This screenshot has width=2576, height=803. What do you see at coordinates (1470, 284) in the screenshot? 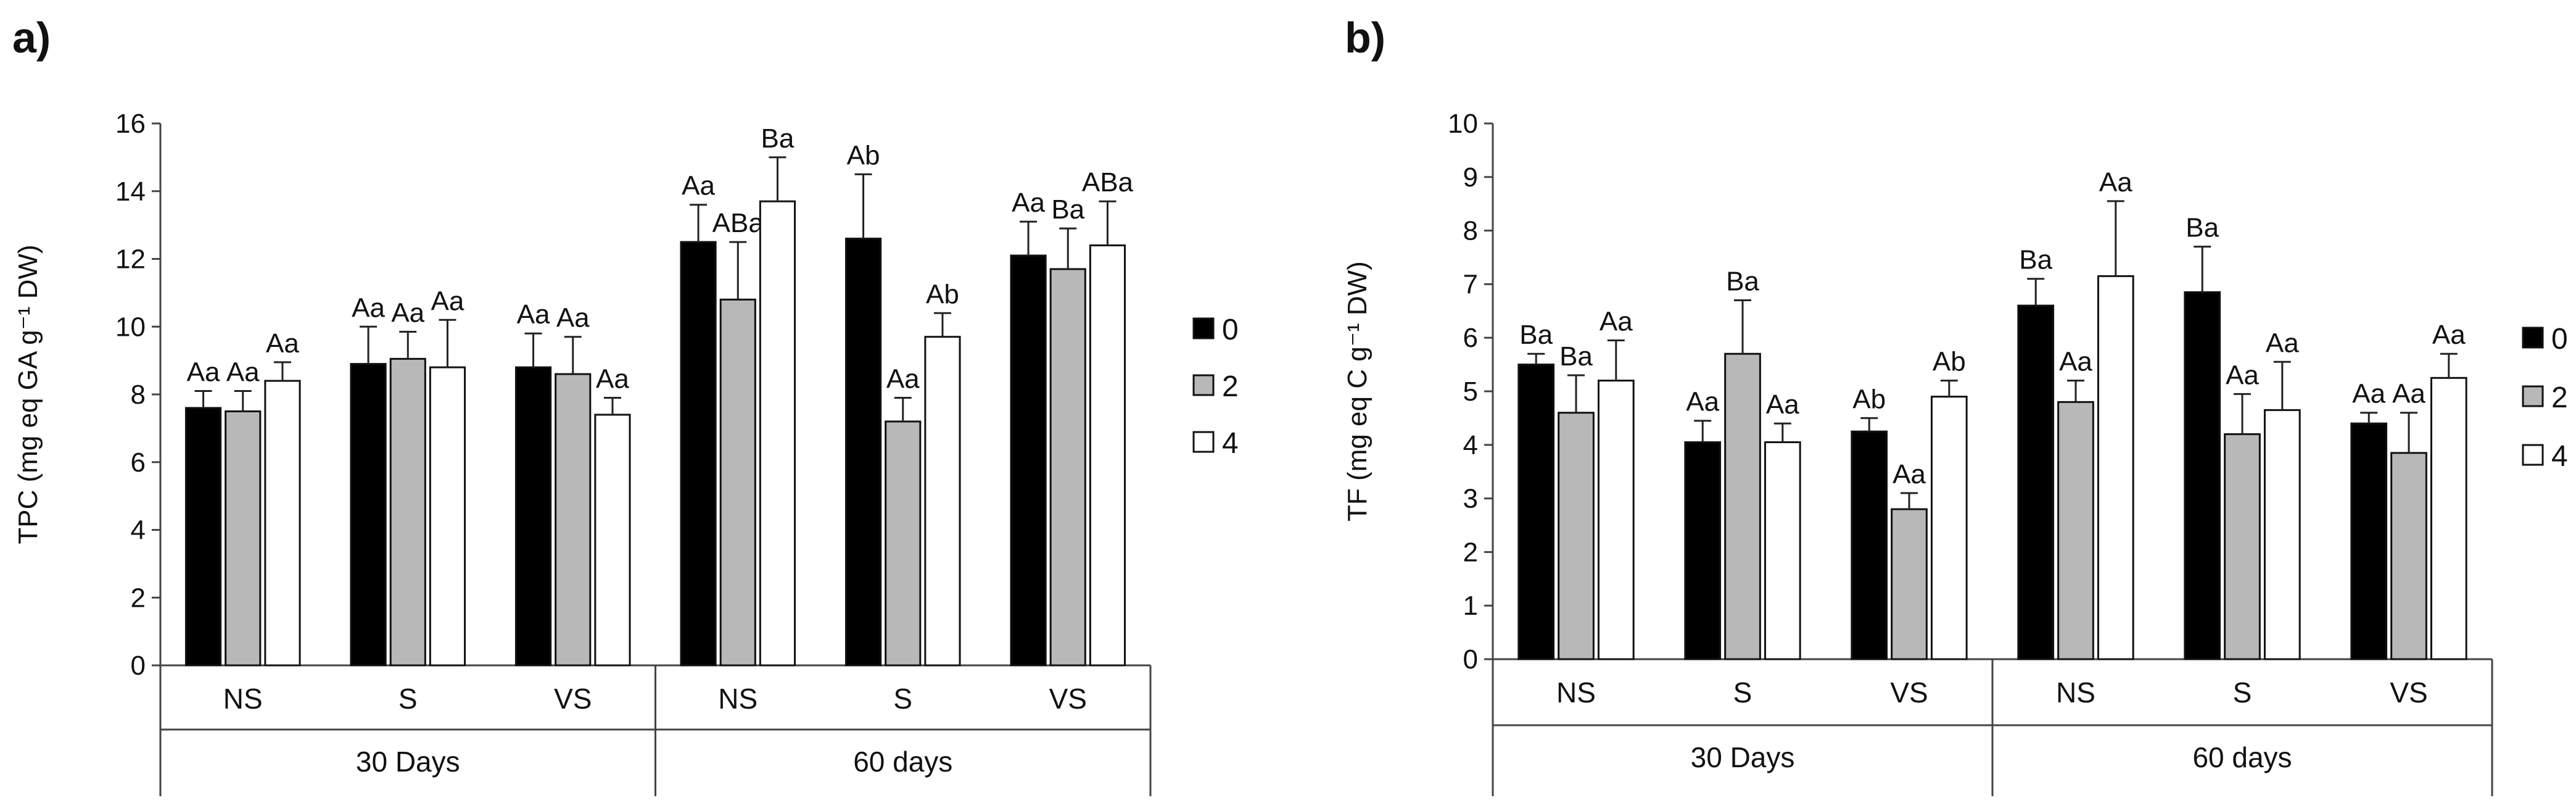
I see `y-tick-label: 7` at bounding box center [1470, 284].